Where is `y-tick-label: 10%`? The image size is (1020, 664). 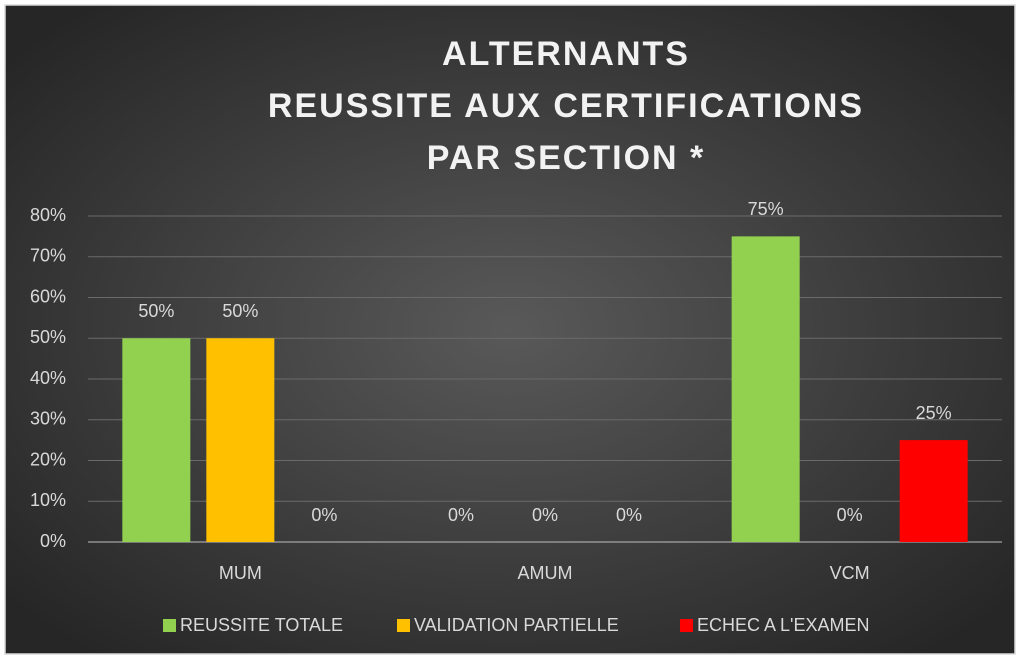 y-tick-label: 10% is located at coordinates (48, 500).